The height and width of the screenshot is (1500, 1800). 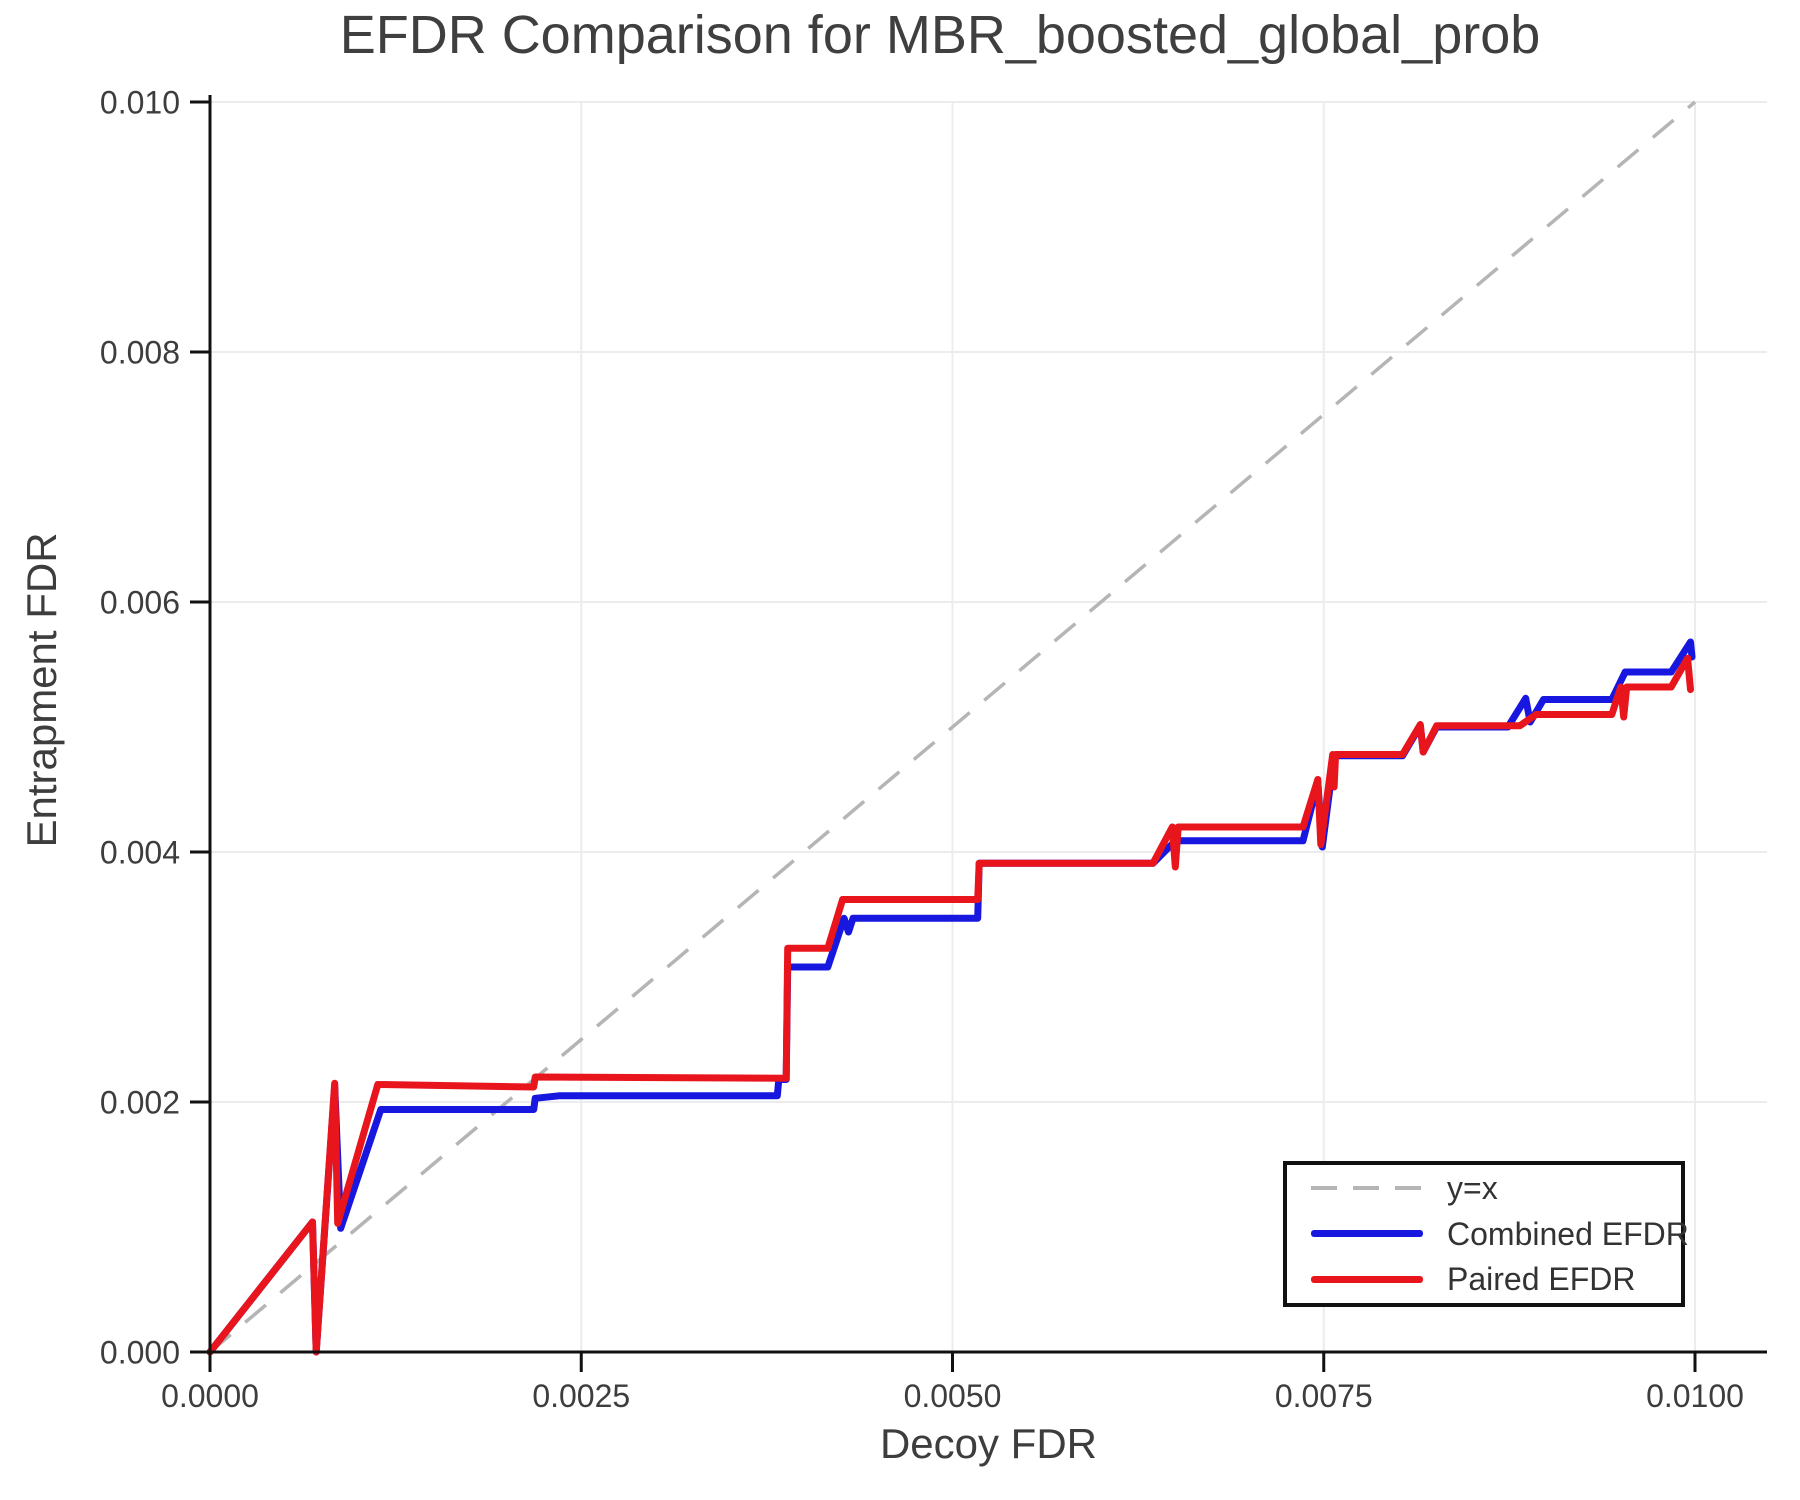 What do you see at coordinates (1472, 1187) in the screenshot?
I see `legend-label: y=x` at bounding box center [1472, 1187].